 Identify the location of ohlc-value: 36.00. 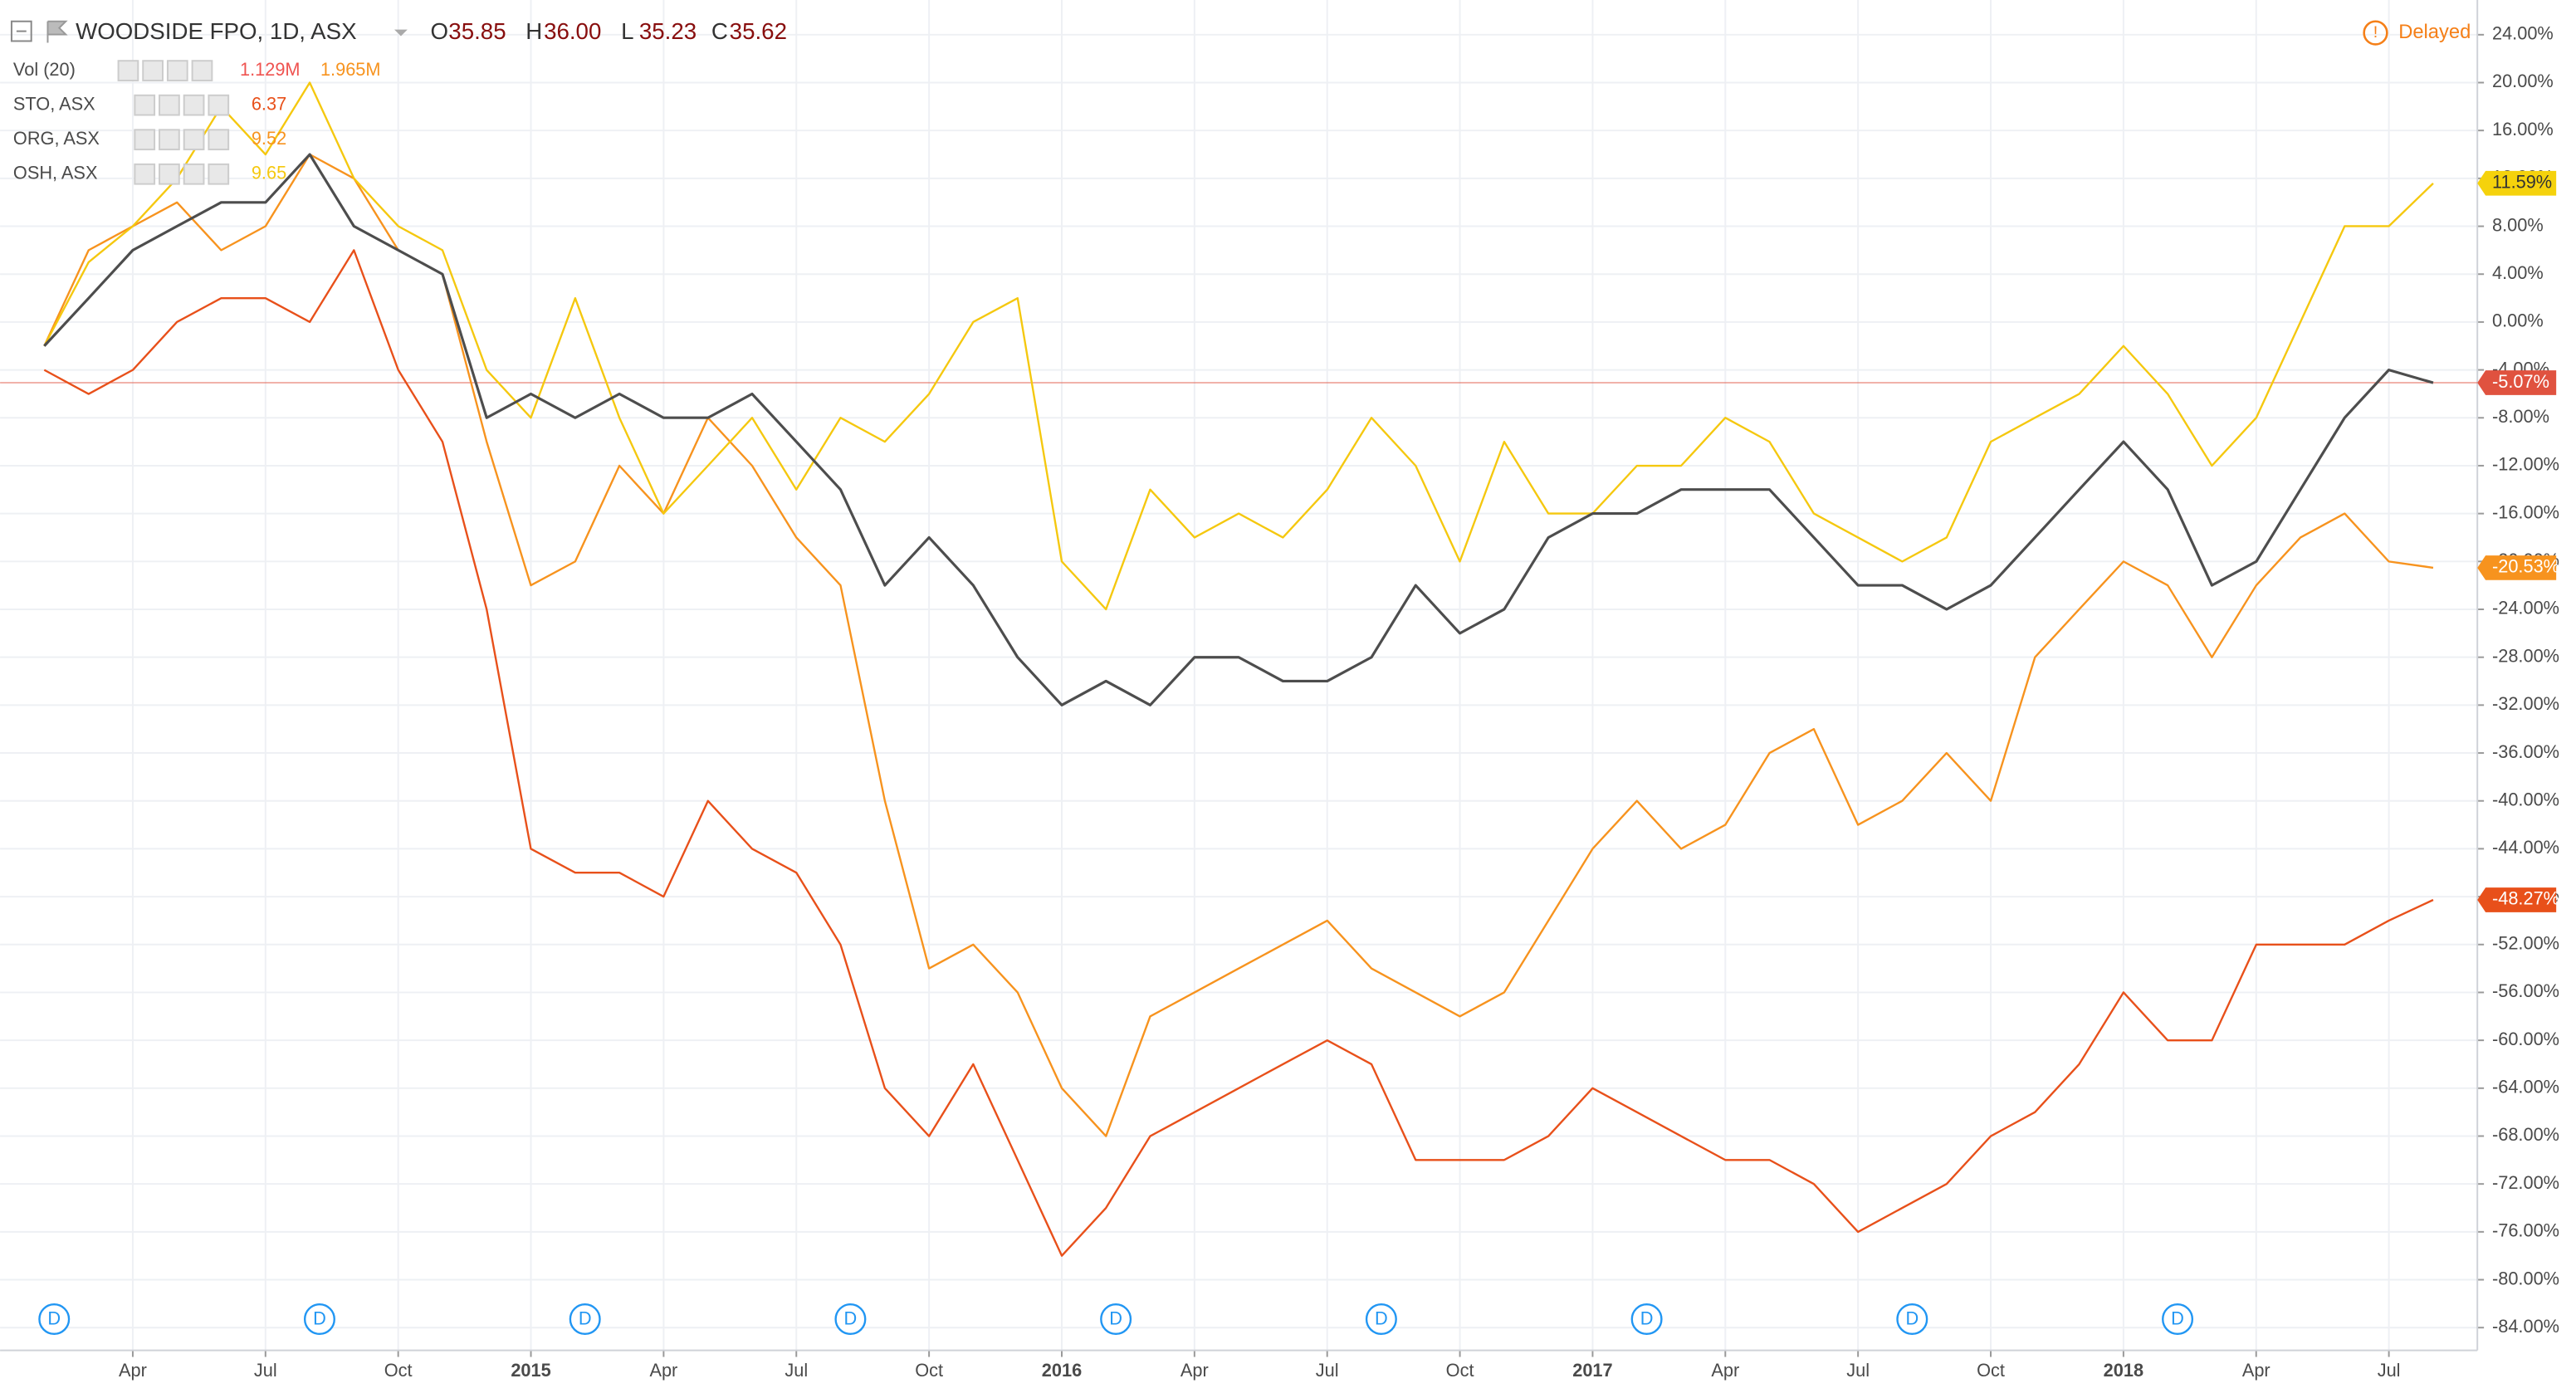
(572, 31).